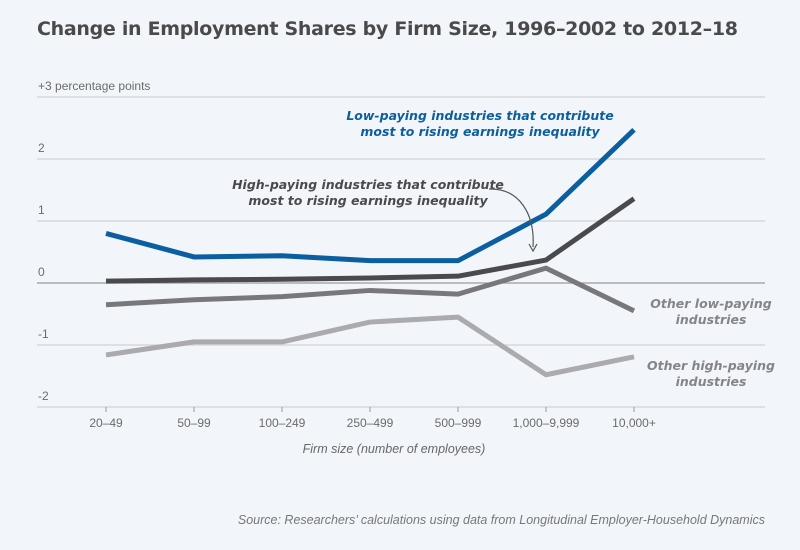 The image size is (800, 550). Describe the element at coordinates (533, 248) in the screenshot. I see `annotation-arrowhead` at that location.